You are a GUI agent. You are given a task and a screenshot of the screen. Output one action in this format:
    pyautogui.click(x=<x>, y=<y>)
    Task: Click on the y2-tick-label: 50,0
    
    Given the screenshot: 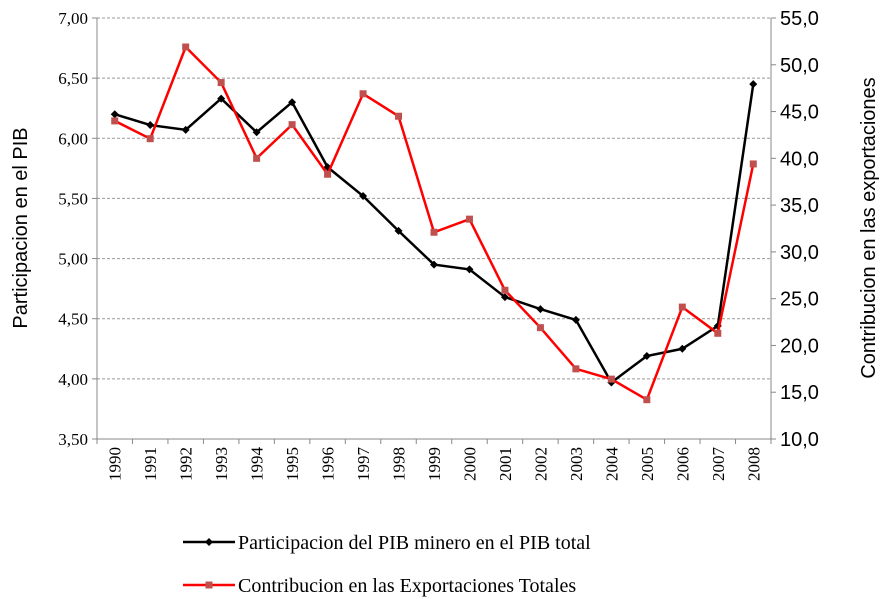 What is the action you would take?
    pyautogui.click(x=799, y=66)
    